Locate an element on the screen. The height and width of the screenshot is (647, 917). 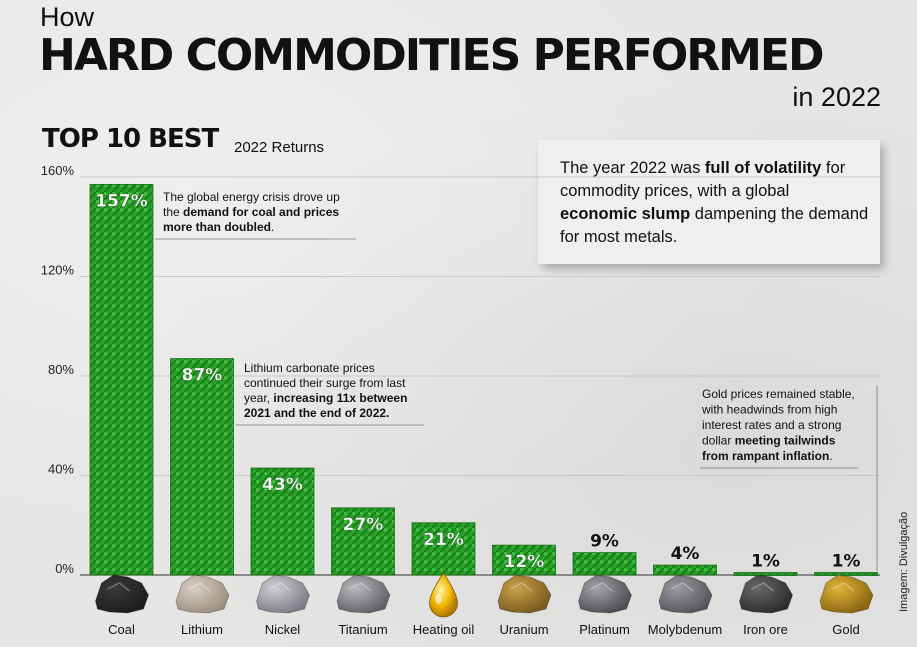
y-axis-tick-labels: 0% 40% 80% 120% 160% is located at coordinates (58, 369).